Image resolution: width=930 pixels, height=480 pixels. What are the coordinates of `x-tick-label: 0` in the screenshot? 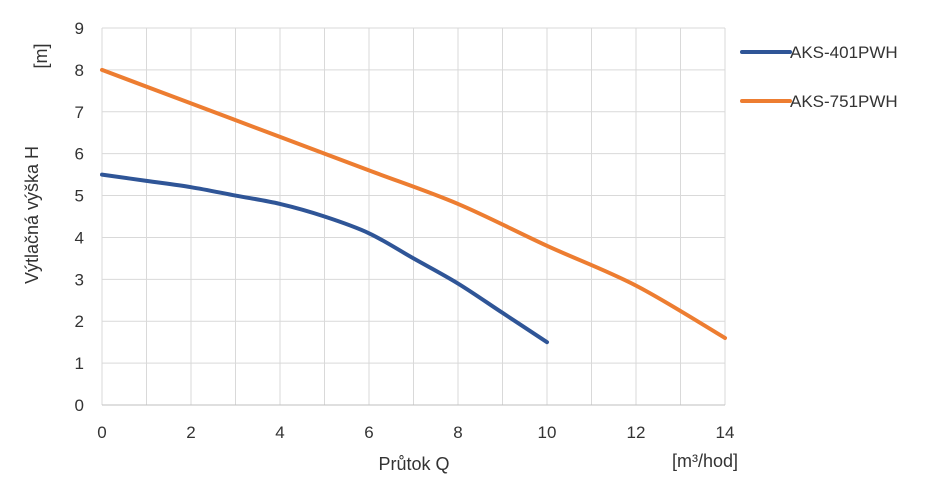 It's located at (101, 432).